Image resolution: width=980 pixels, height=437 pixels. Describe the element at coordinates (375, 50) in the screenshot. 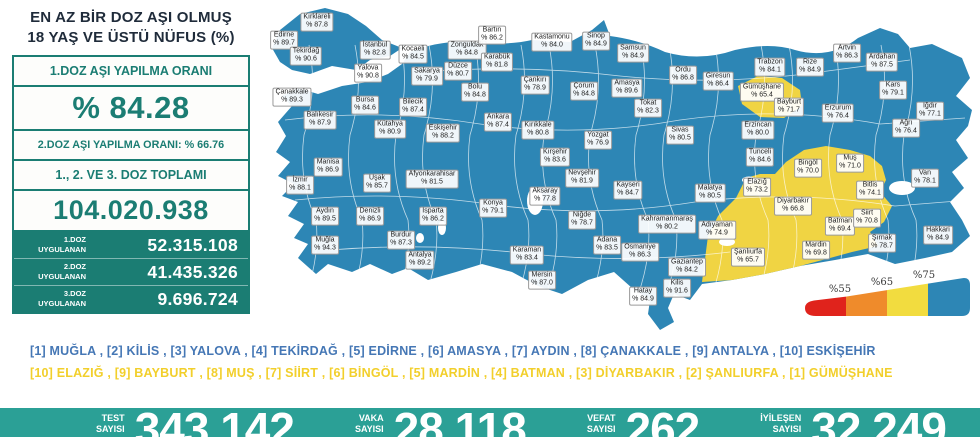

I see `province-label: İstanbul% 82.8` at that location.